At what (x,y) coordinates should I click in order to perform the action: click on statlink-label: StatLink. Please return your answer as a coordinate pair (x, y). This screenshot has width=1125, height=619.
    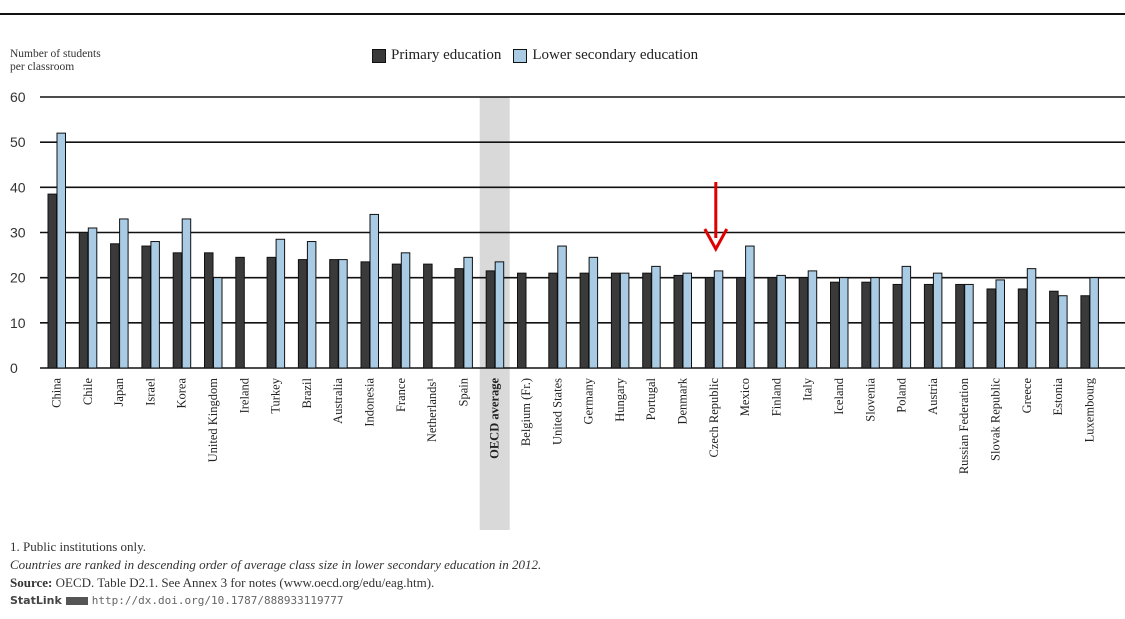
    Looking at the image, I should click on (36, 600).